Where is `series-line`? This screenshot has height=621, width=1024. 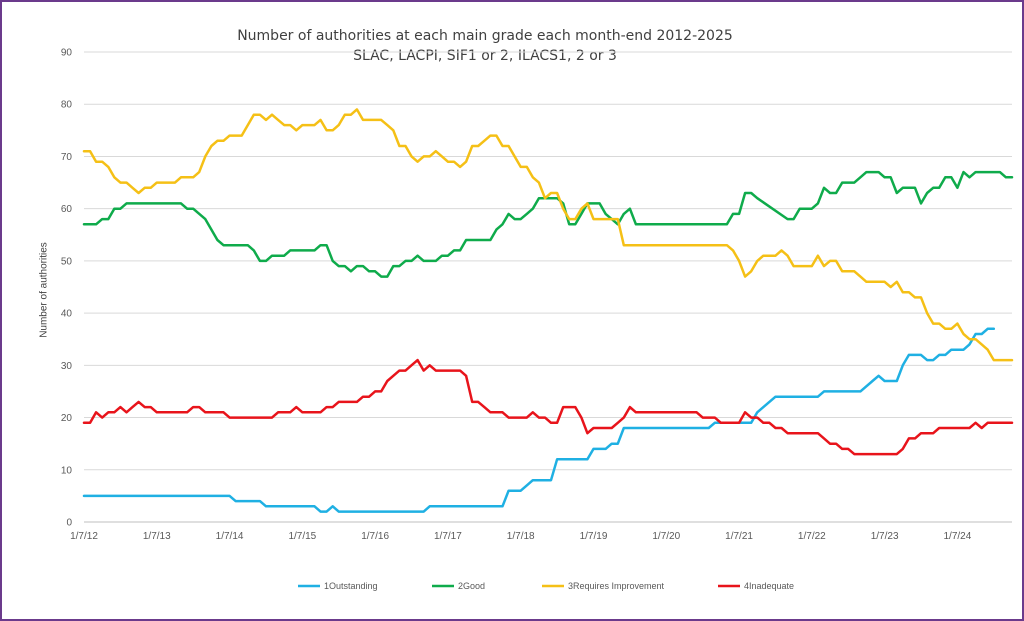 series-line is located at coordinates (548, 407).